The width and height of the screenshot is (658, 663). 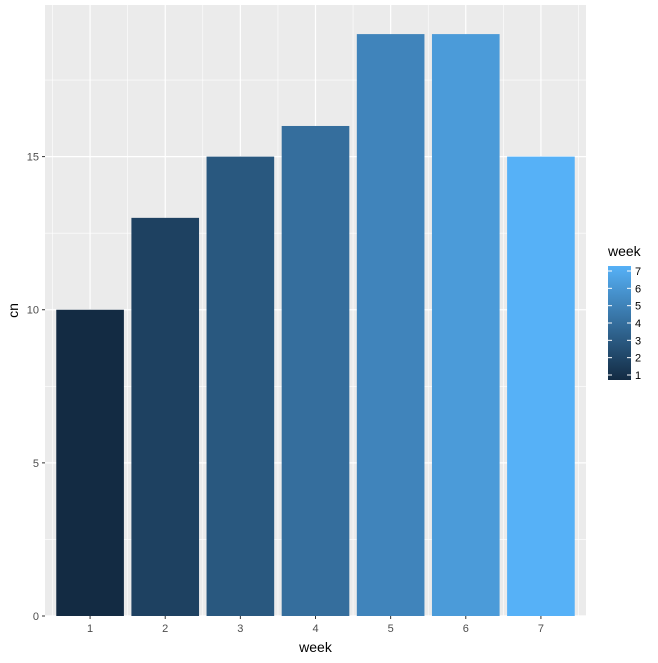 What do you see at coordinates (240, 629) in the screenshot?
I see `x-tick-label: 3` at bounding box center [240, 629].